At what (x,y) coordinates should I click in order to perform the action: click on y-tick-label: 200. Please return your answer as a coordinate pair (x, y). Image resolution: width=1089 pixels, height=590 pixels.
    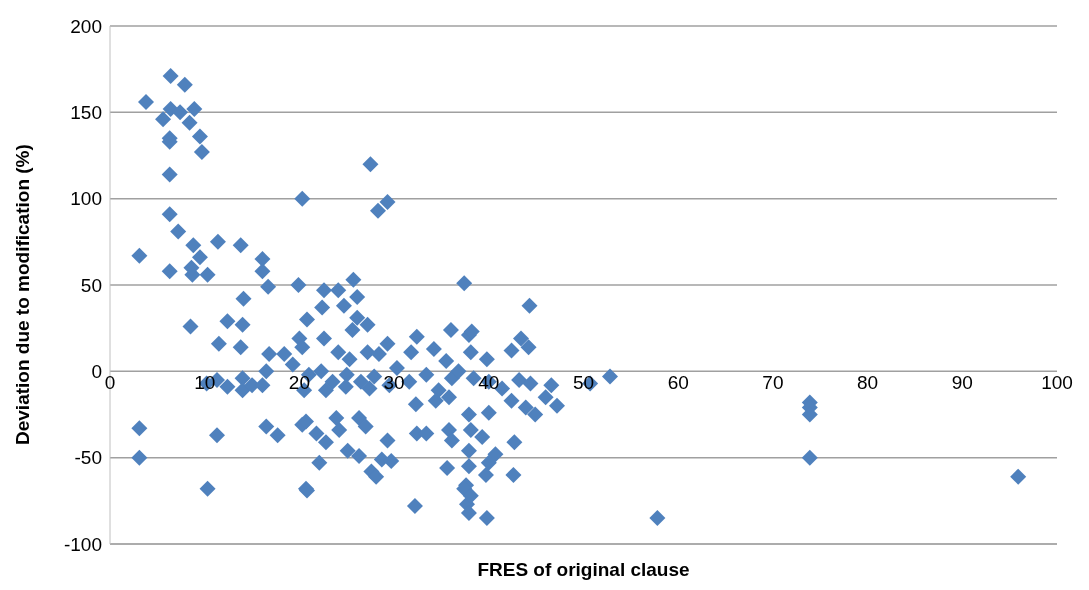
    Looking at the image, I should click on (86, 26).